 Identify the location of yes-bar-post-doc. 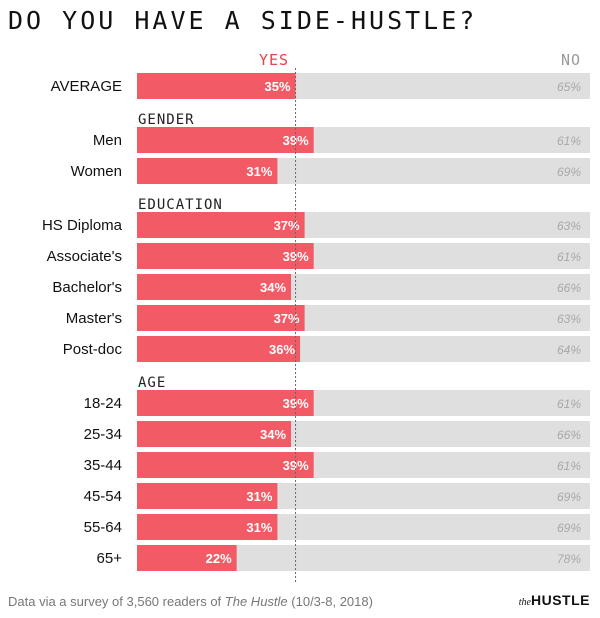
(219, 349).